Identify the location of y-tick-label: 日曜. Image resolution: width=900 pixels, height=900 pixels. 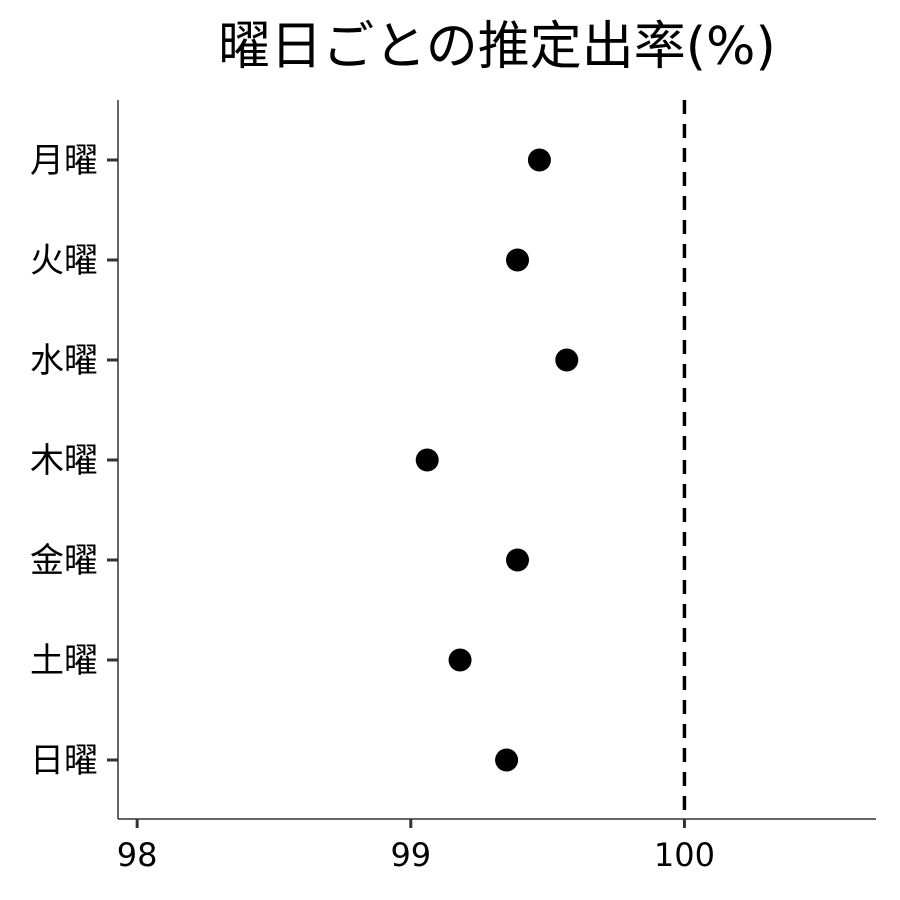
(64, 761).